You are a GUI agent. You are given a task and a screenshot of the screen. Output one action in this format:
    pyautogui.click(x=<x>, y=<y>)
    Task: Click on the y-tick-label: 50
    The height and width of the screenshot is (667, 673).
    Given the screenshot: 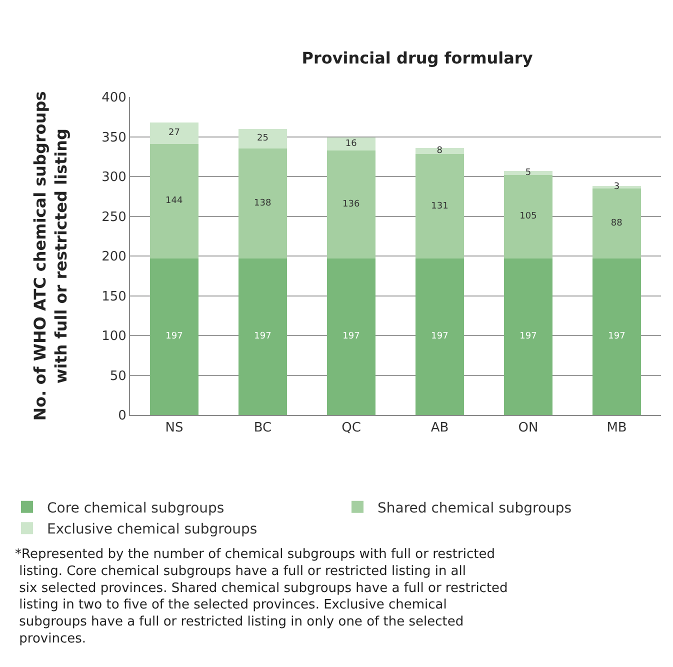 What is the action you would take?
    pyautogui.click(x=118, y=376)
    